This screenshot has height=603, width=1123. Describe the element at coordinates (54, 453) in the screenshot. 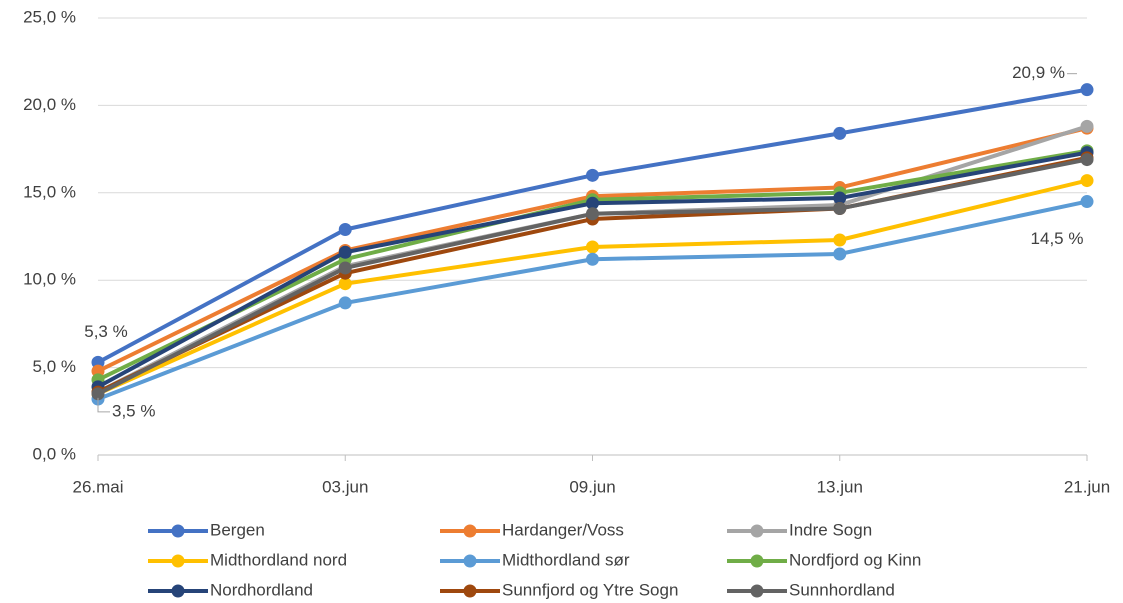

I see `y-tick-label: 0,0 %` at that location.